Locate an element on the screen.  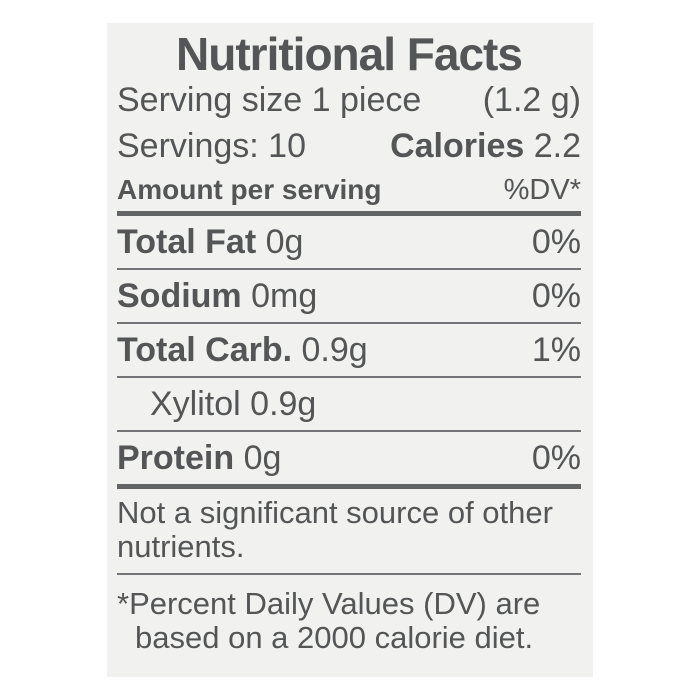
note-line-1: Not a significant source of other is located at coordinates (335, 512).